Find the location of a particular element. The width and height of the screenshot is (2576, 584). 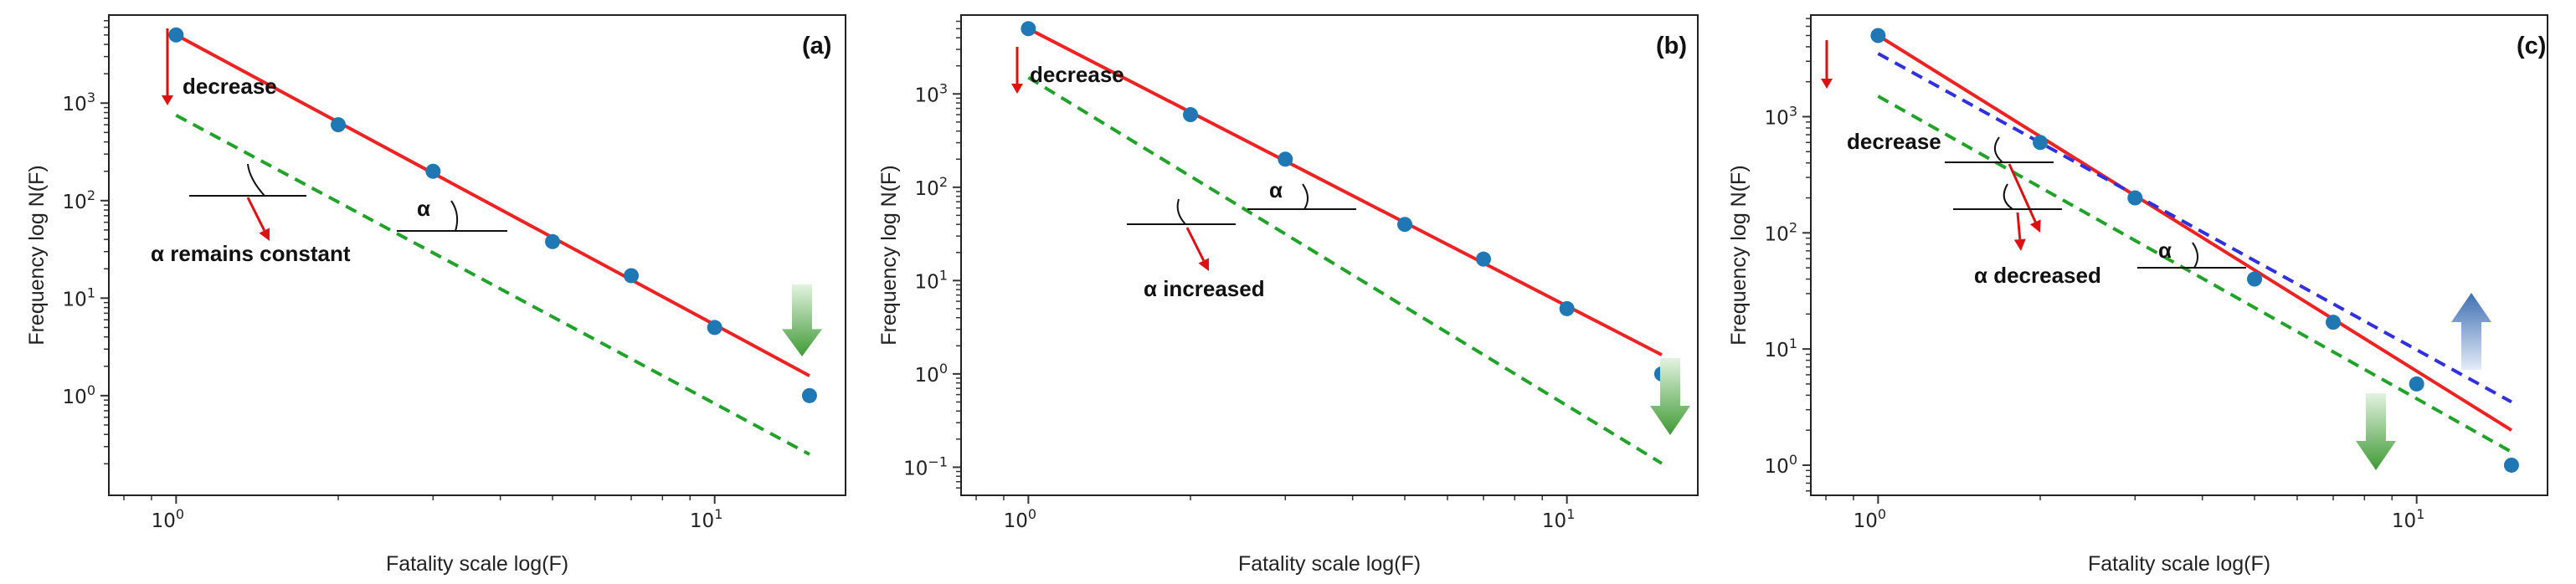

shift-up-arrow is located at coordinates (2471, 331).